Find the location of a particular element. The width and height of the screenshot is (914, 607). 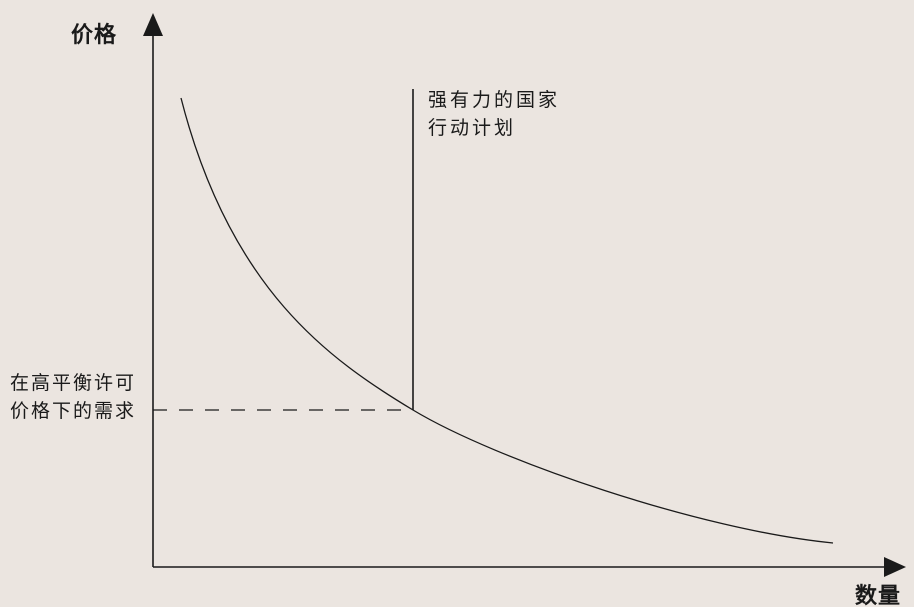

plan-label-line-1: 强有力的国家 is located at coordinates (494, 100).